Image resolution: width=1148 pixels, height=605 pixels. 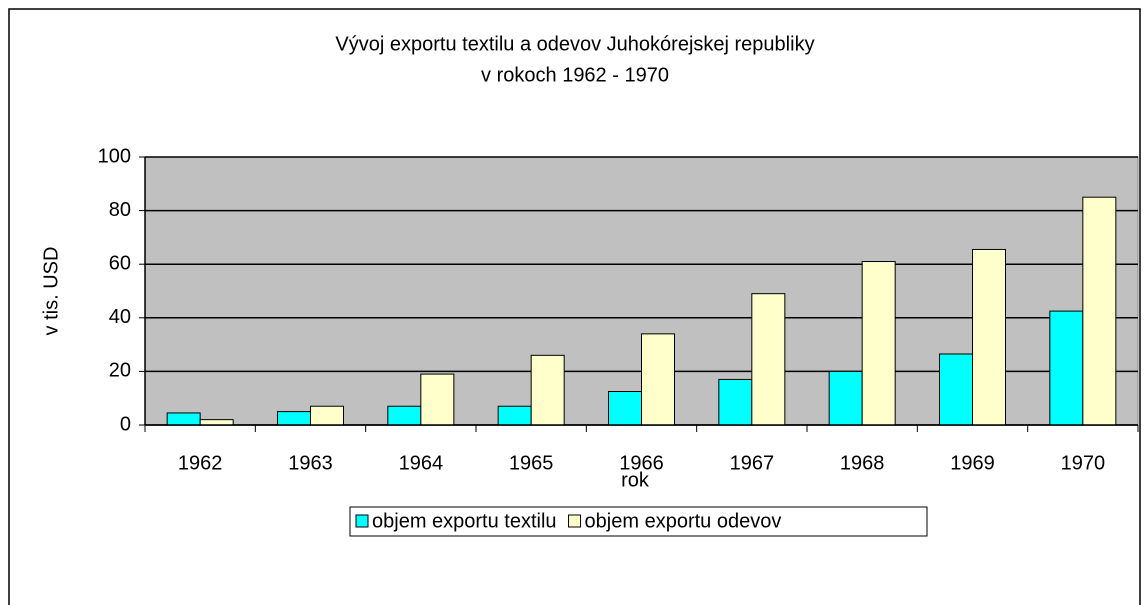 What do you see at coordinates (575, 75) in the screenshot?
I see `chart-title: v rokoch 1962 - 1970` at bounding box center [575, 75].